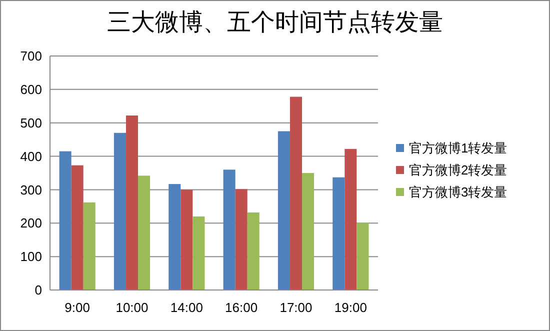  Describe the element at coordinates (296, 307) in the screenshot. I see `x-tick-label: 17:00` at that location.